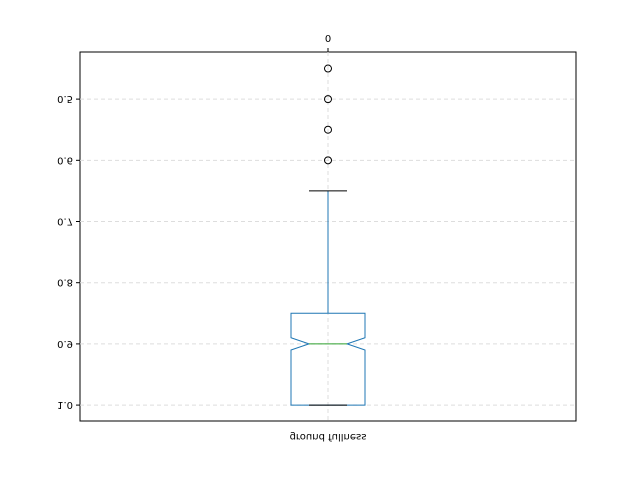 This screenshot has height=484, width=640. Describe the element at coordinates (328, 37) in the screenshot. I see `x-tick-label: 0` at that location.